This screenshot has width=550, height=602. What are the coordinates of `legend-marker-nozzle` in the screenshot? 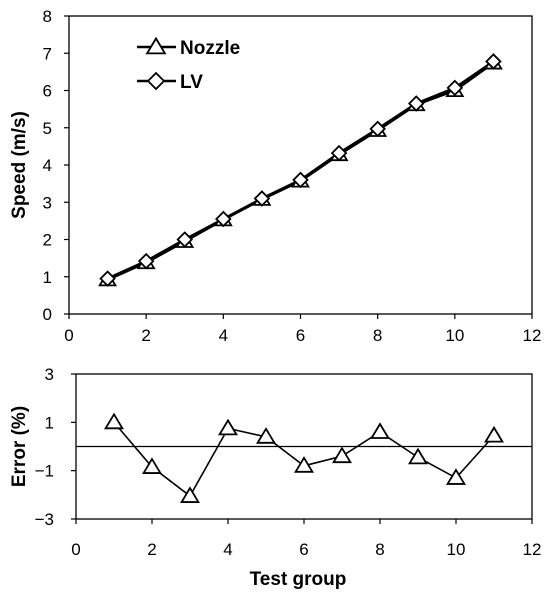 It's located at (156, 45).